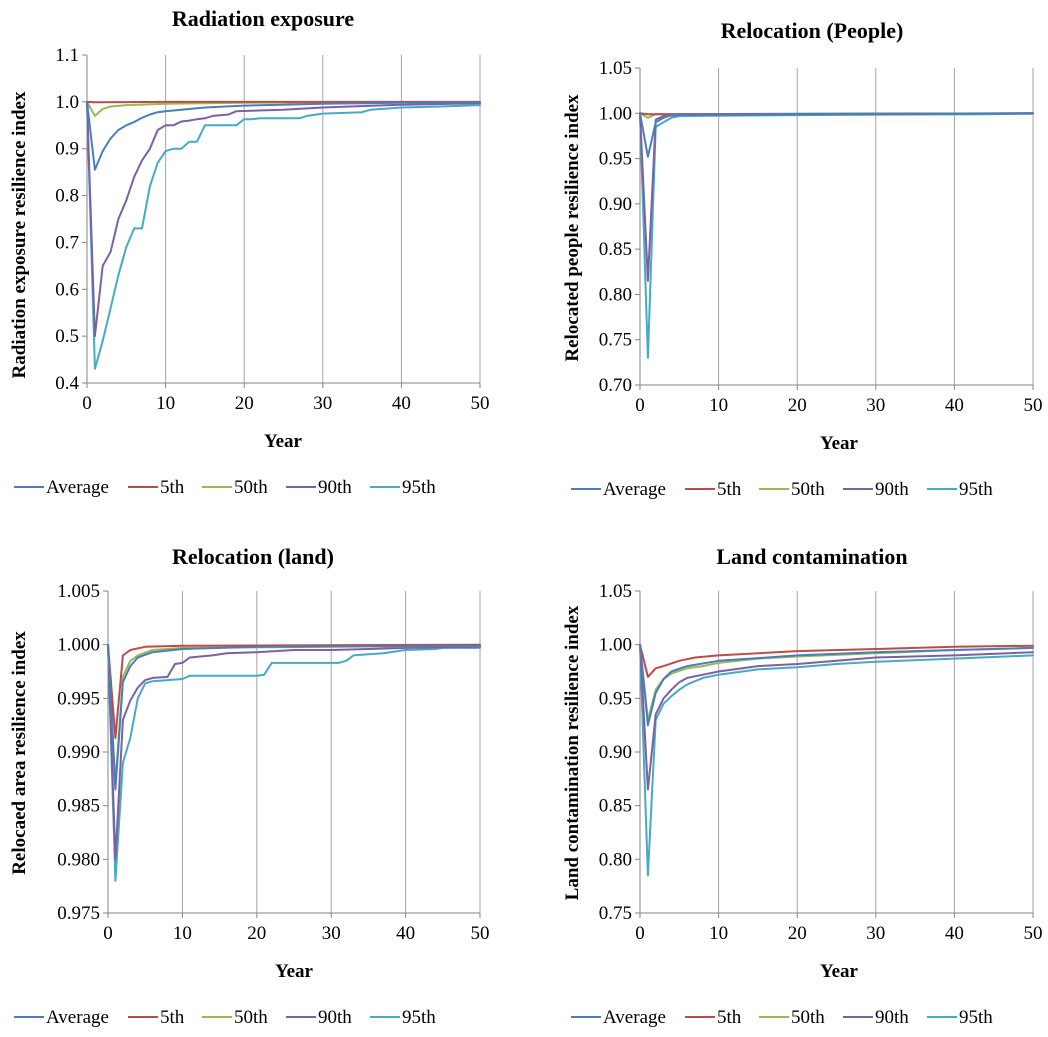  I want to click on y-tick-label: 0.4, so click(67, 383).